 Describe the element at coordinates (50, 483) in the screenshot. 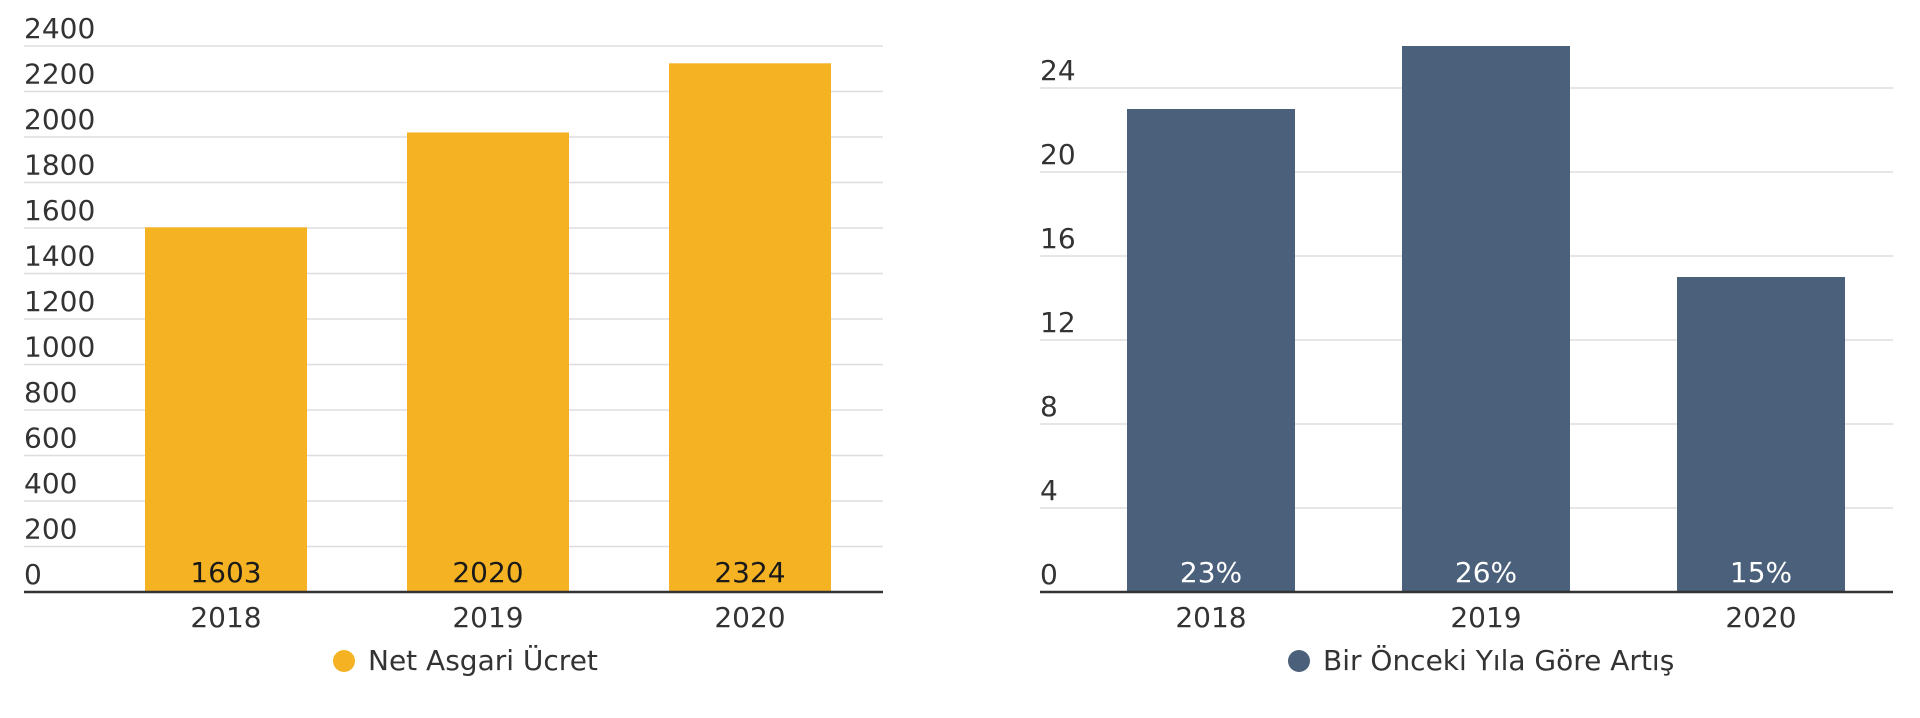

I see `y-tick-label: 400` at that location.